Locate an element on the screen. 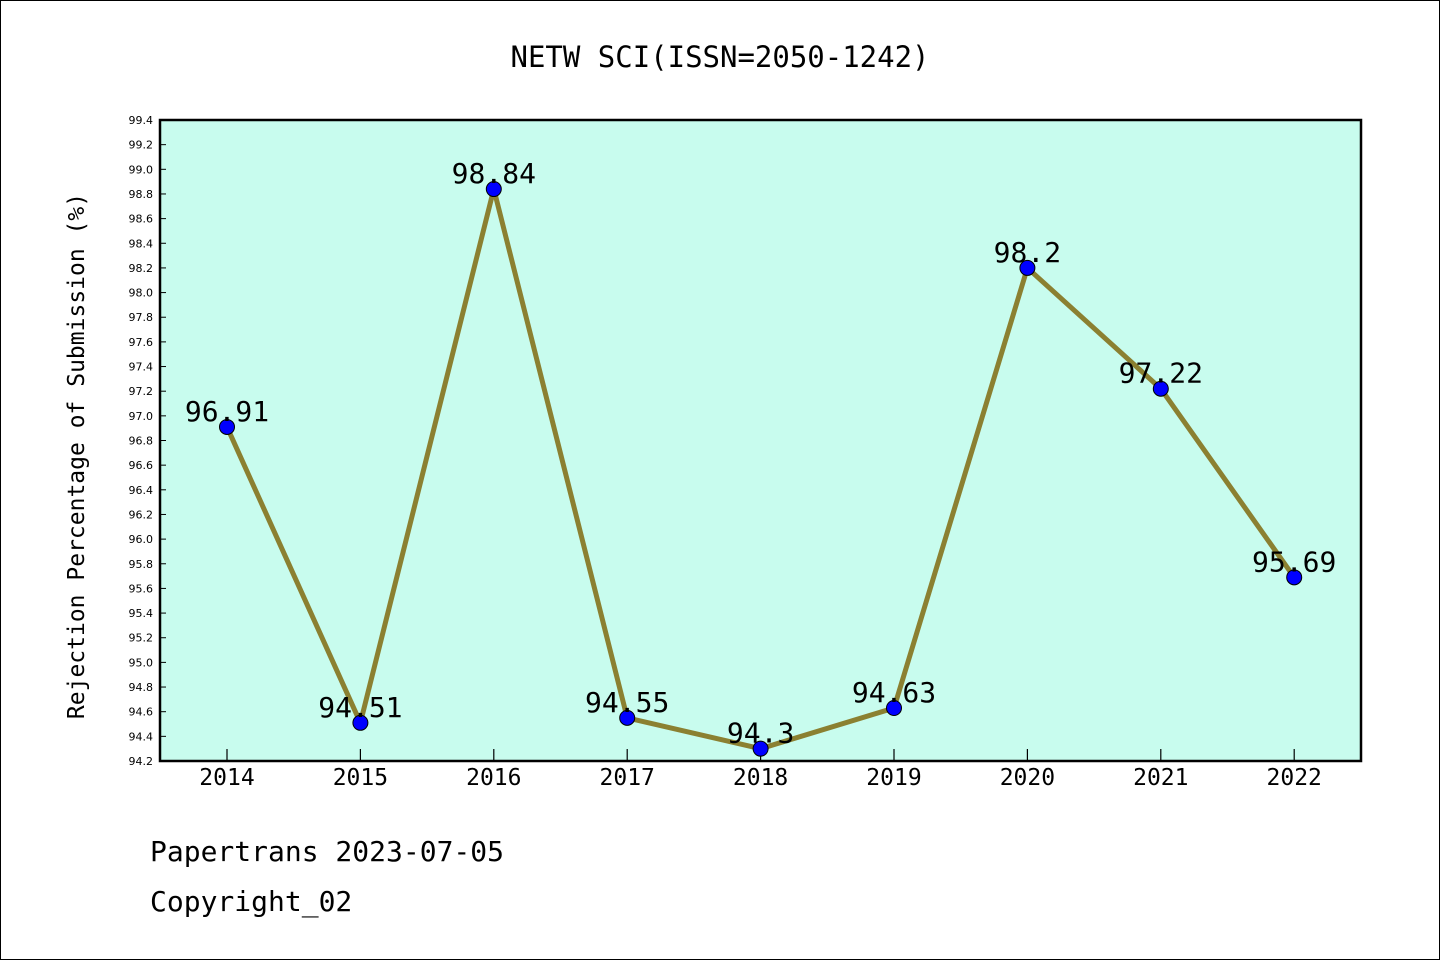 This screenshot has width=1440, height=960. x-tick-label: 2014 is located at coordinates (226, 778).